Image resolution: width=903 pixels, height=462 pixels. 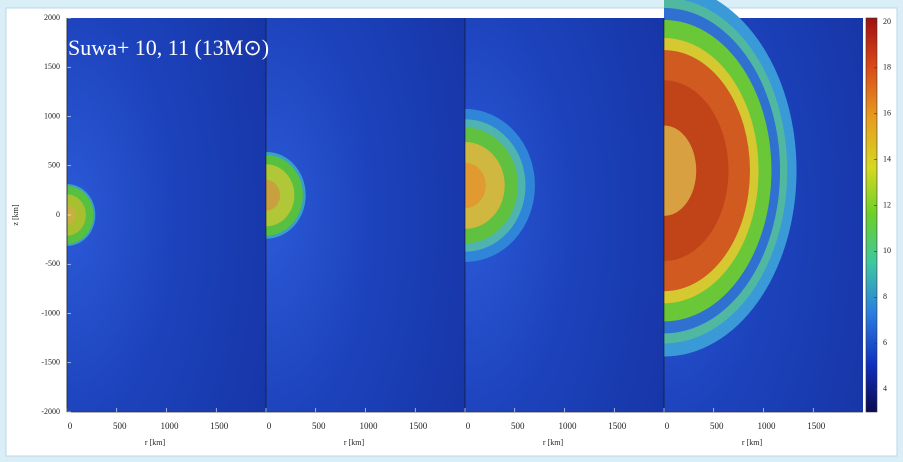 I want to click on colorbar-tick-label: 6, so click(x=885, y=342).